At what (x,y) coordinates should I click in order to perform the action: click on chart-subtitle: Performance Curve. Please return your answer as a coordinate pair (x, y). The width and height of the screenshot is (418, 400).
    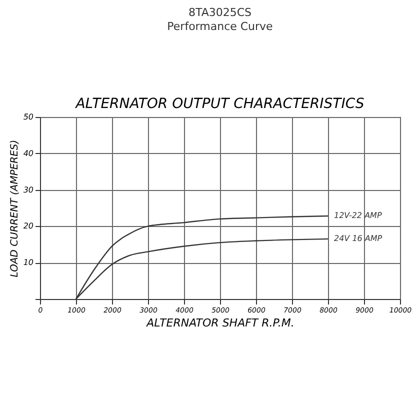
    Looking at the image, I should click on (220, 26).